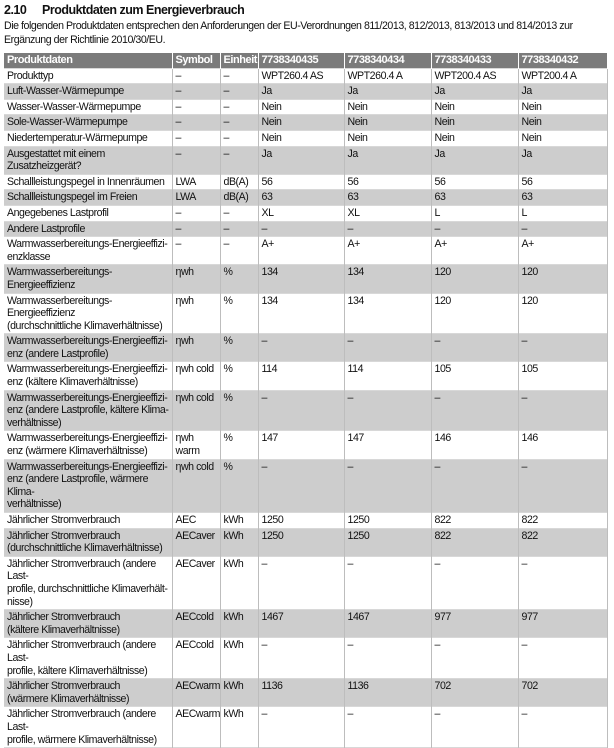 Image resolution: width=614 pixels, height=748 pixels. I want to click on cell-model-2: Ja, so click(388, 160).